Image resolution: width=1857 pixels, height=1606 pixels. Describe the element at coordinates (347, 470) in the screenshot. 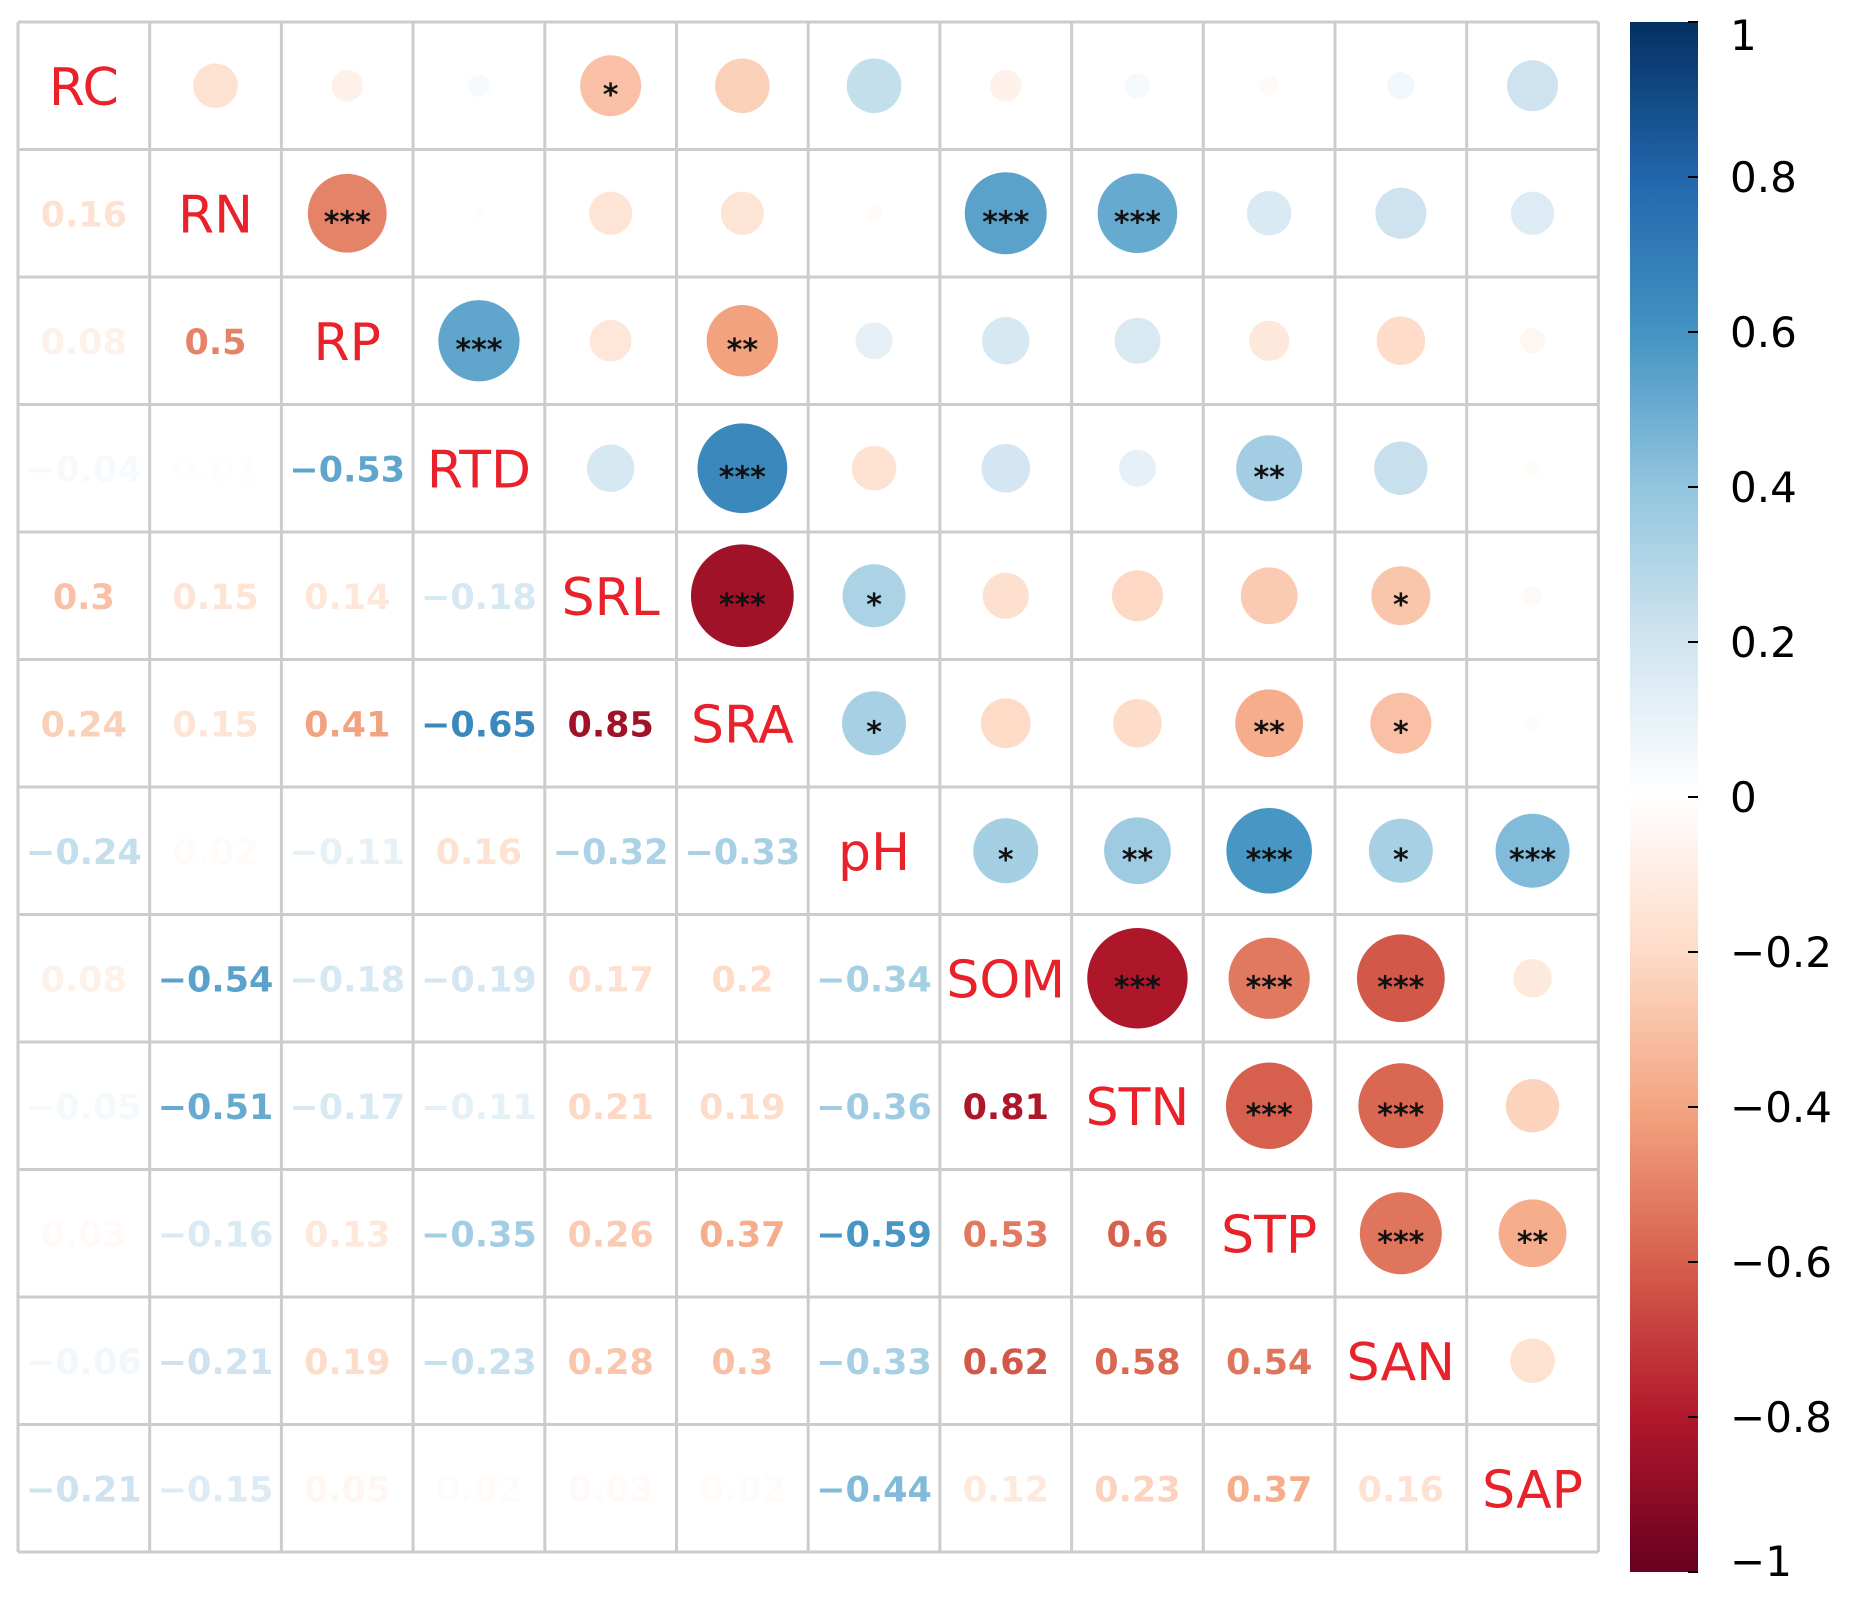

I see `correlation-value-label: −0.53` at that location.